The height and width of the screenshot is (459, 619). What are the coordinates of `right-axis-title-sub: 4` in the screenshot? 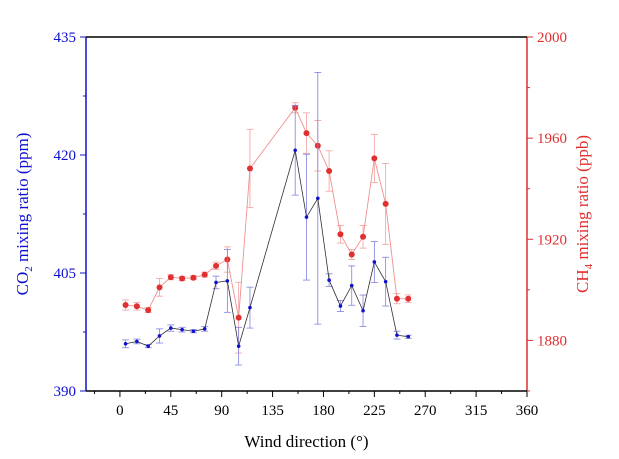 It's located at (589, 266).